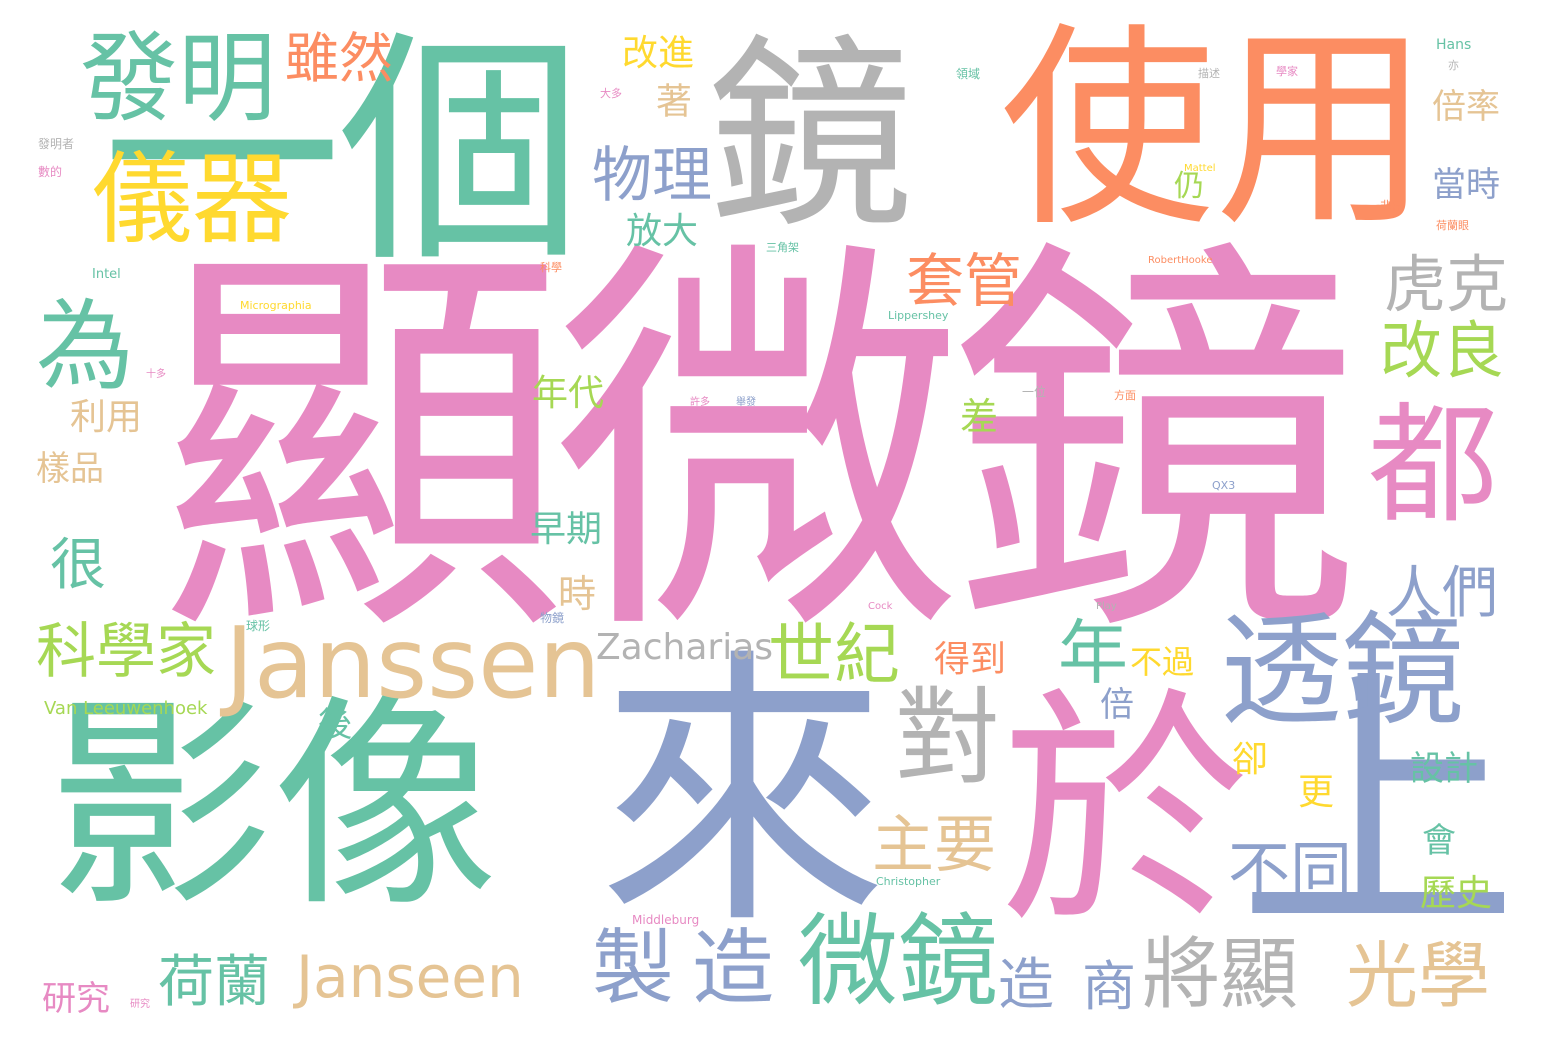 Image resolution: width=1548 pixels, height=1052 pixels. What do you see at coordinates (743, 794) in the screenshot?
I see `word: 來` at bounding box center [743, 794].